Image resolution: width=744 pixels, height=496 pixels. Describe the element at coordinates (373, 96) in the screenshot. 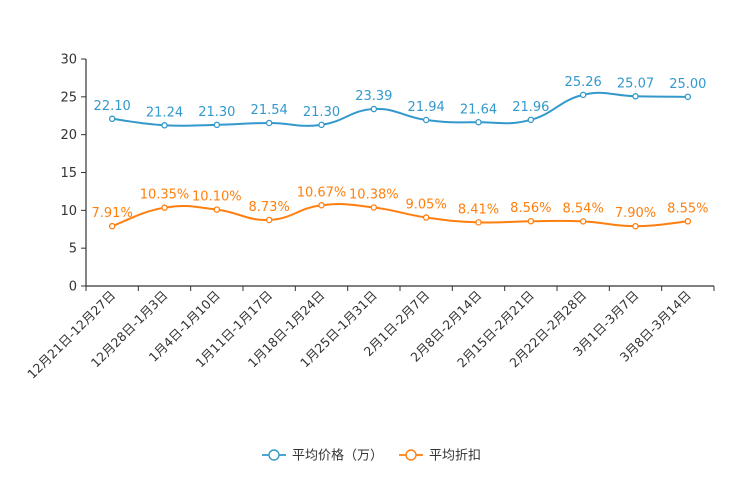

I see `data-label: 23.39` at that location.